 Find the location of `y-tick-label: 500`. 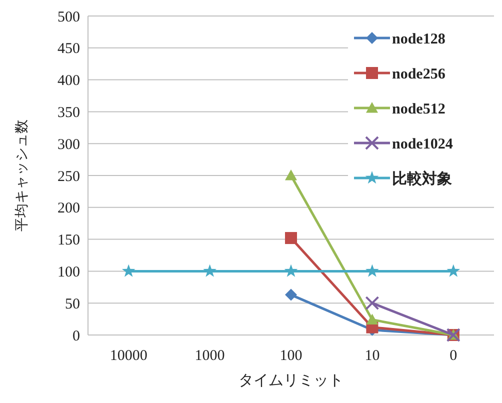

y-tick-label: 500 is located at coordinates (69, 17).